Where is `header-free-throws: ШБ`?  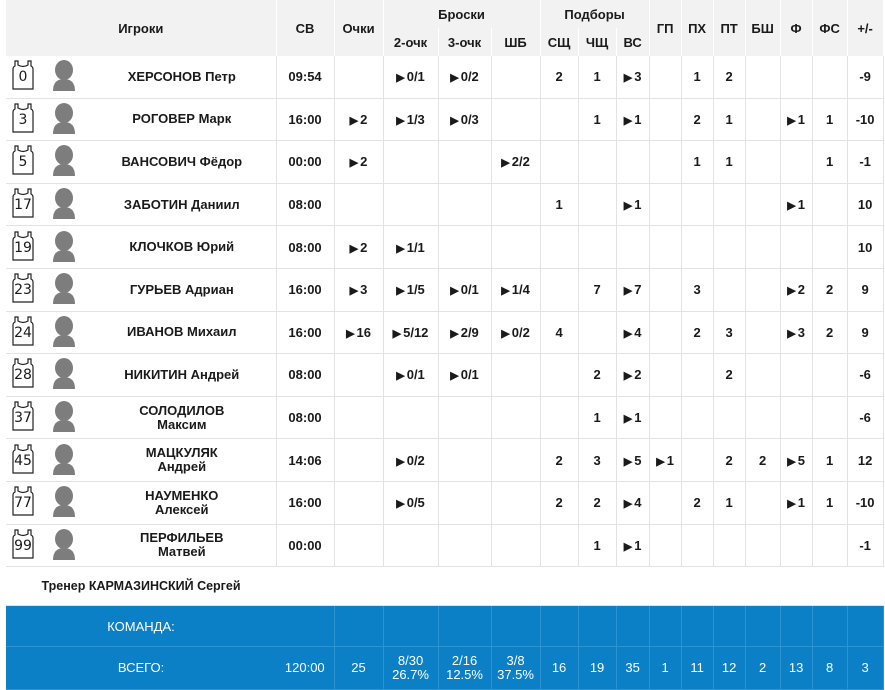 header-free-throws: ШБ is located at coordinates (516, 42).